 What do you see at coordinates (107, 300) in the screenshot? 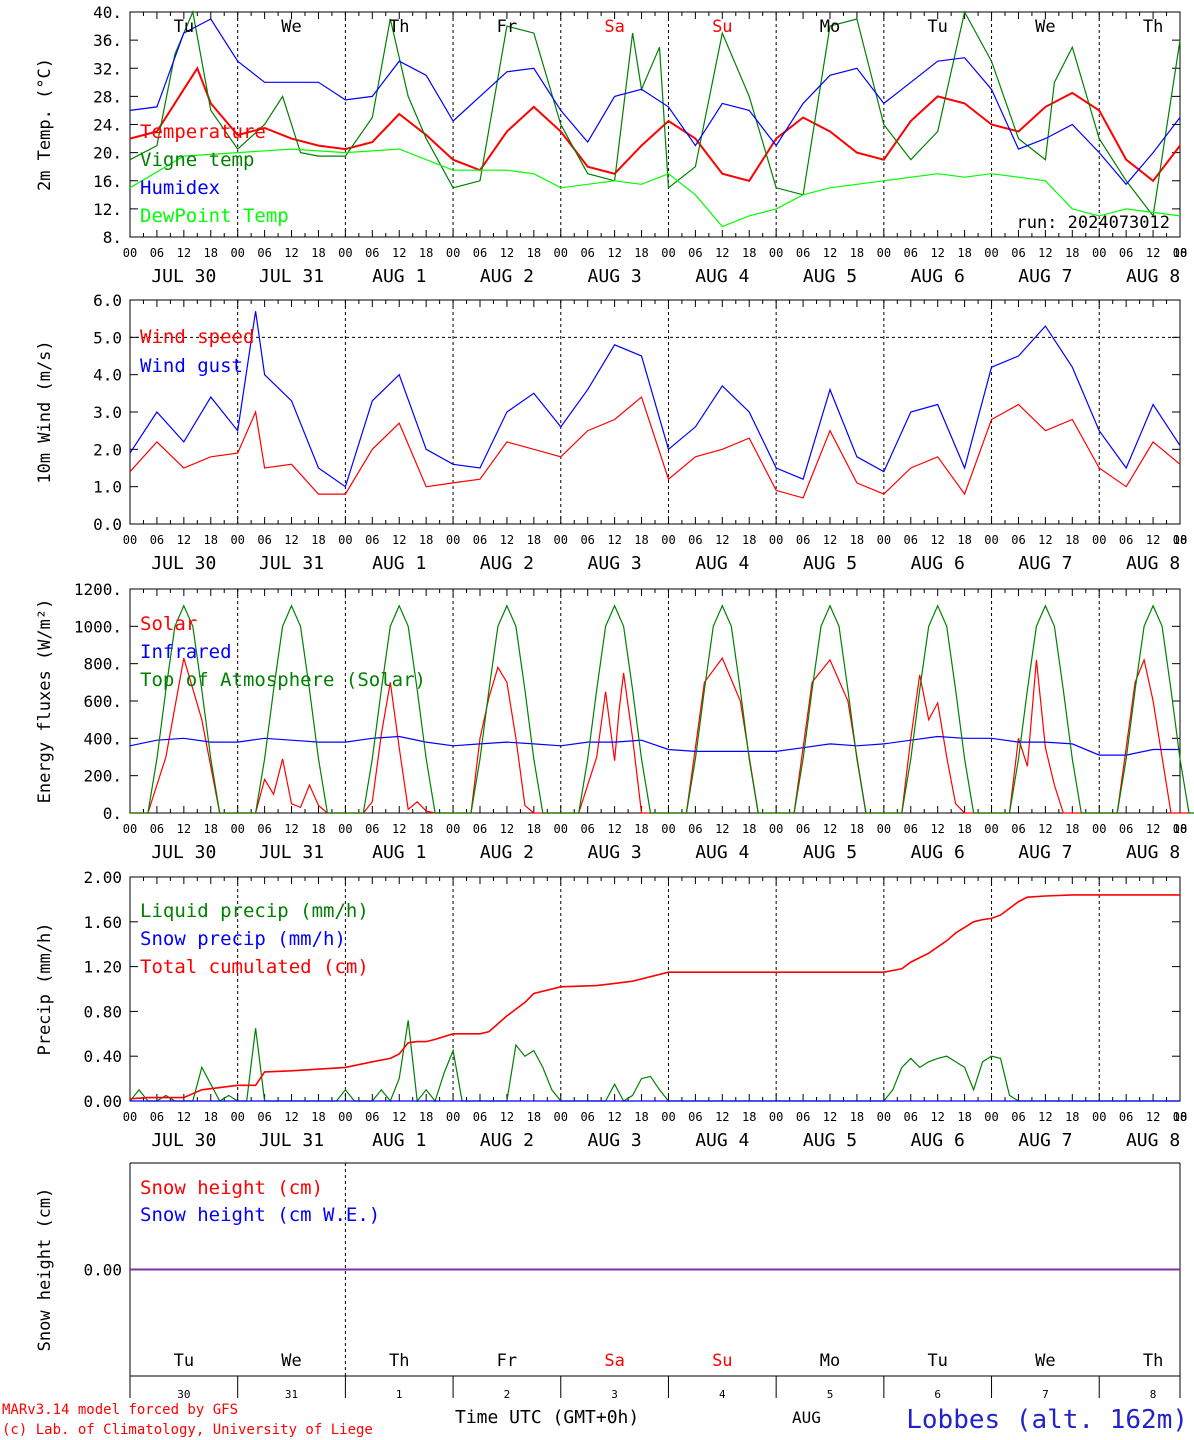
I see `y-tick-label: 6.0` at bounding box center [107, 300].